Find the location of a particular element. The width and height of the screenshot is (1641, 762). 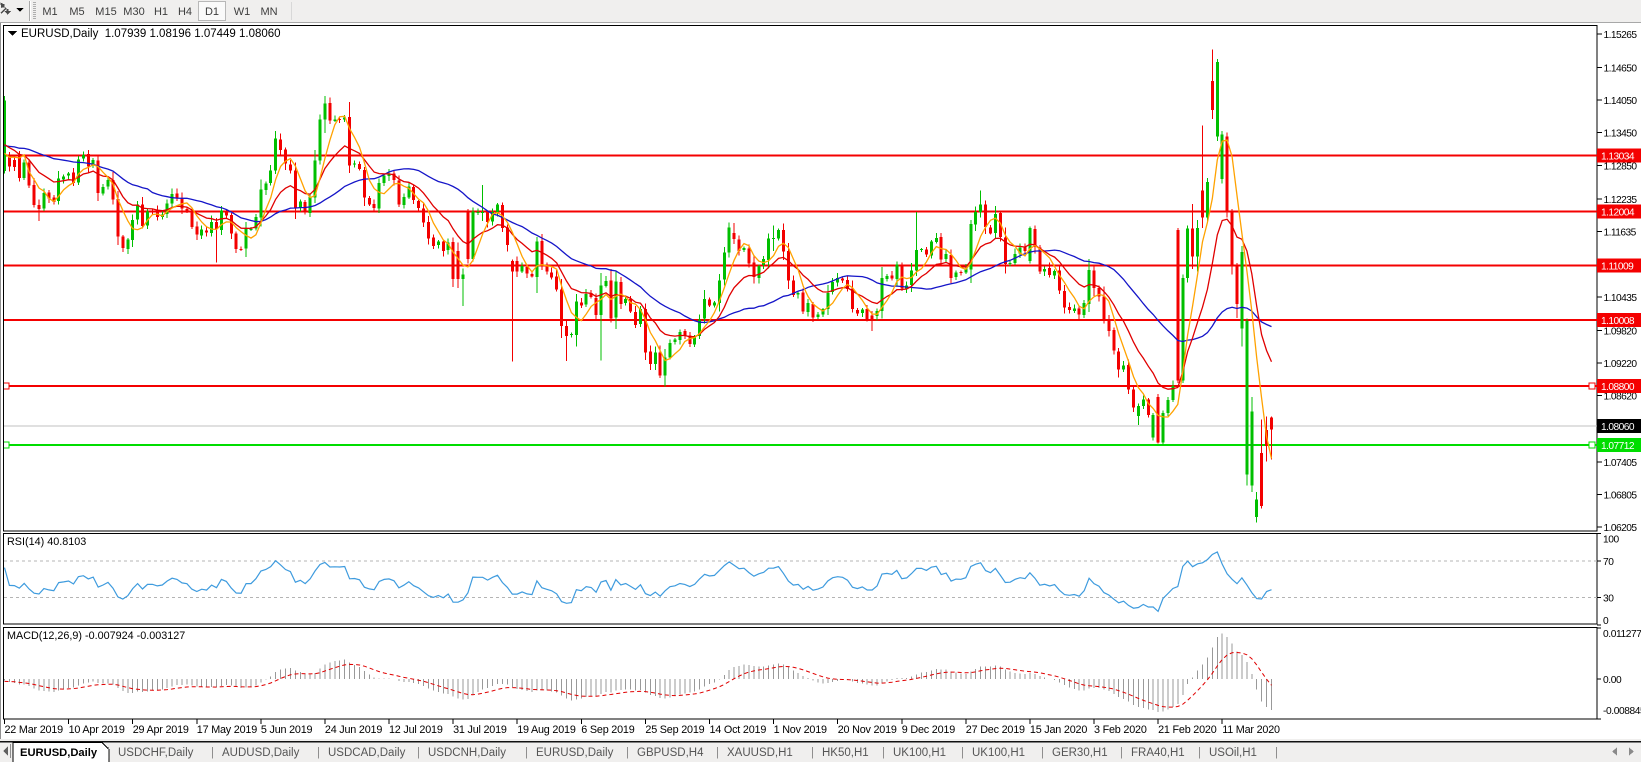

svg-text: M30 is located at coordinates (133, 12).